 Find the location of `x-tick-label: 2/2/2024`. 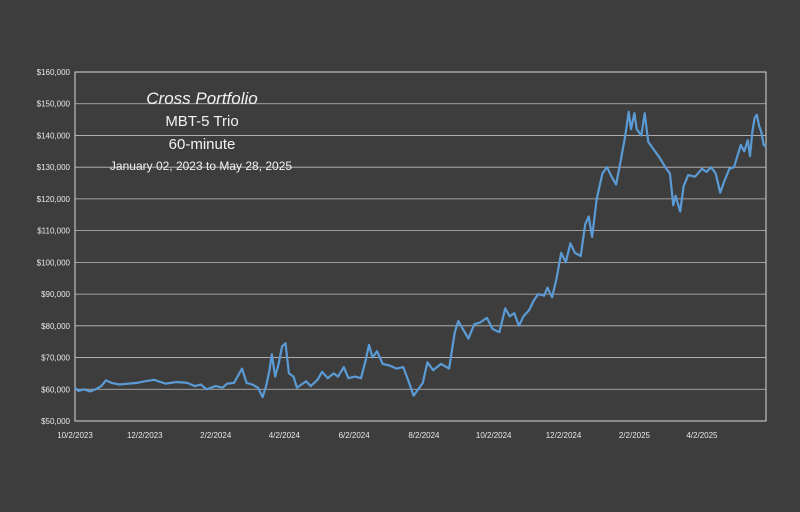

x-tick-label: 2/2/2024 is located at coordinates (216, 435).